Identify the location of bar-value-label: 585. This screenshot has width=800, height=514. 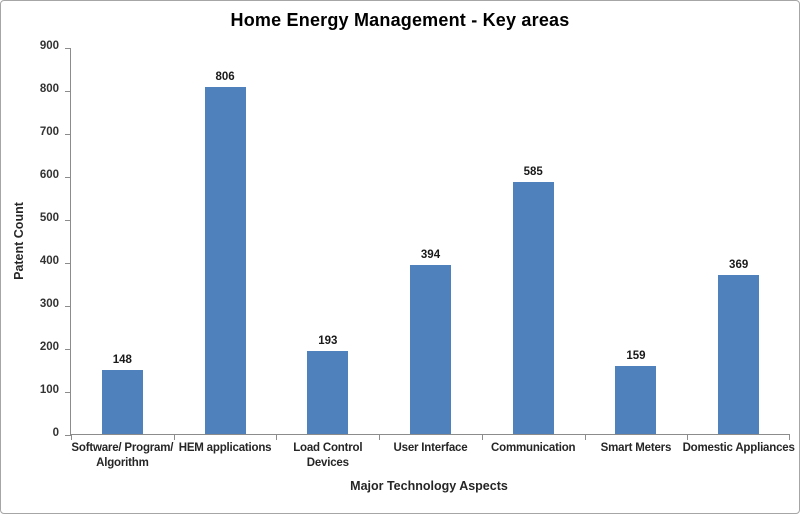
(533, 172).